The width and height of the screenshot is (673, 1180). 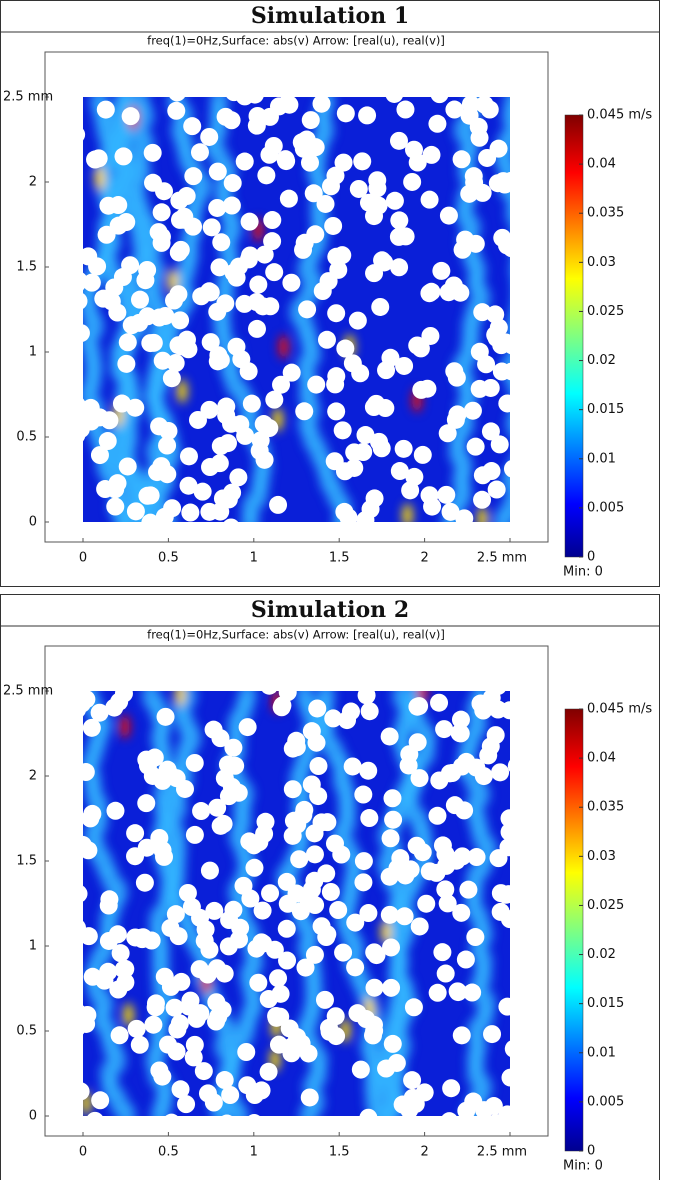 I want to click on colorbar-tick-label: 0.025, so click(x=605, y=311).